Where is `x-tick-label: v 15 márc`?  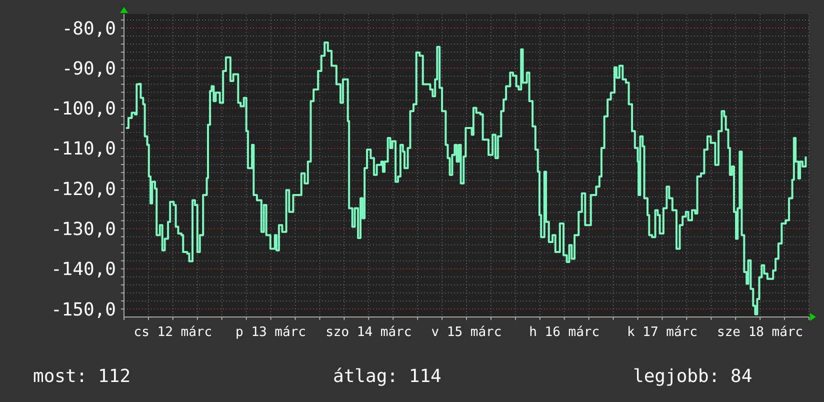 x-tick-label: v 15 márc is located at coordinates (466, 332).